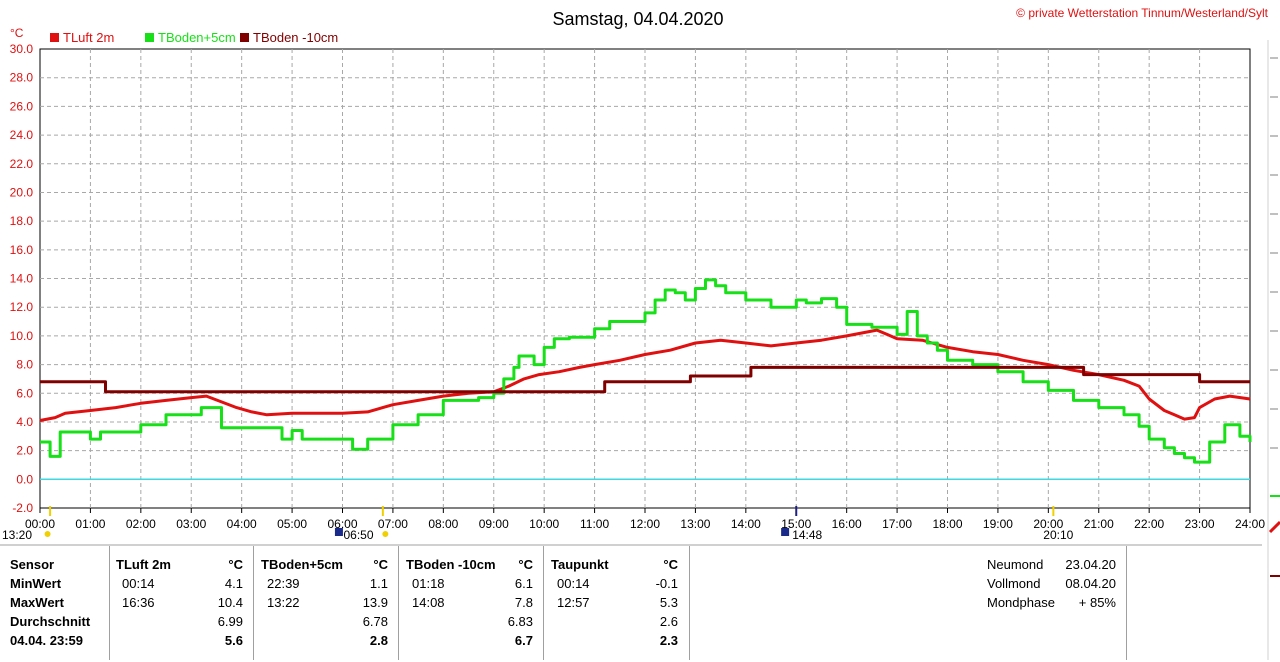  I want to click on time-label: 13:20, so click(17, 535).